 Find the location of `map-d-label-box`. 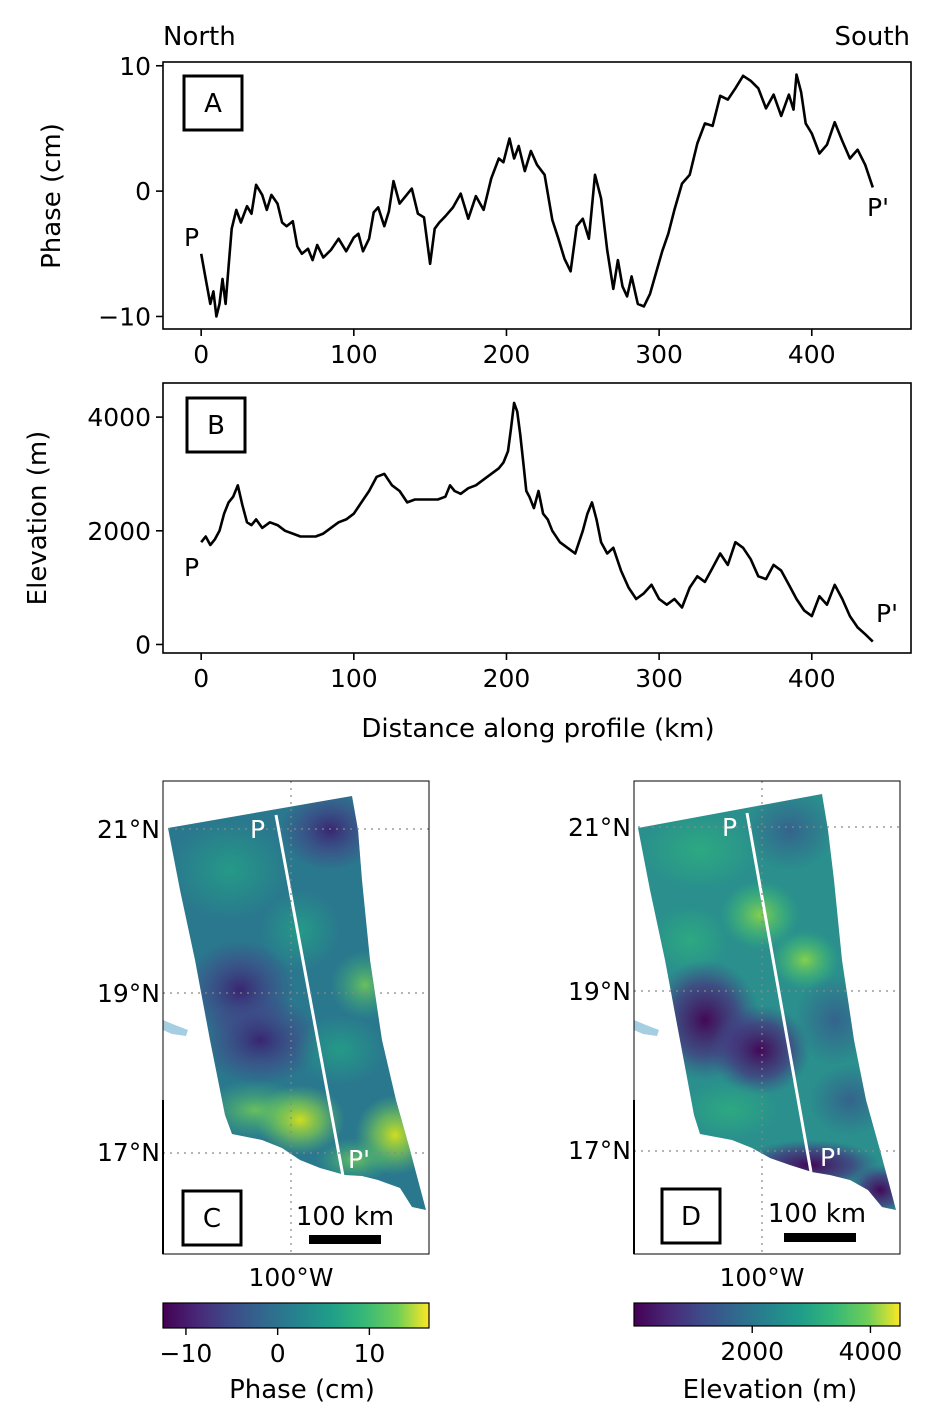

map-d-label-box is located at coordinates (691, 1216).